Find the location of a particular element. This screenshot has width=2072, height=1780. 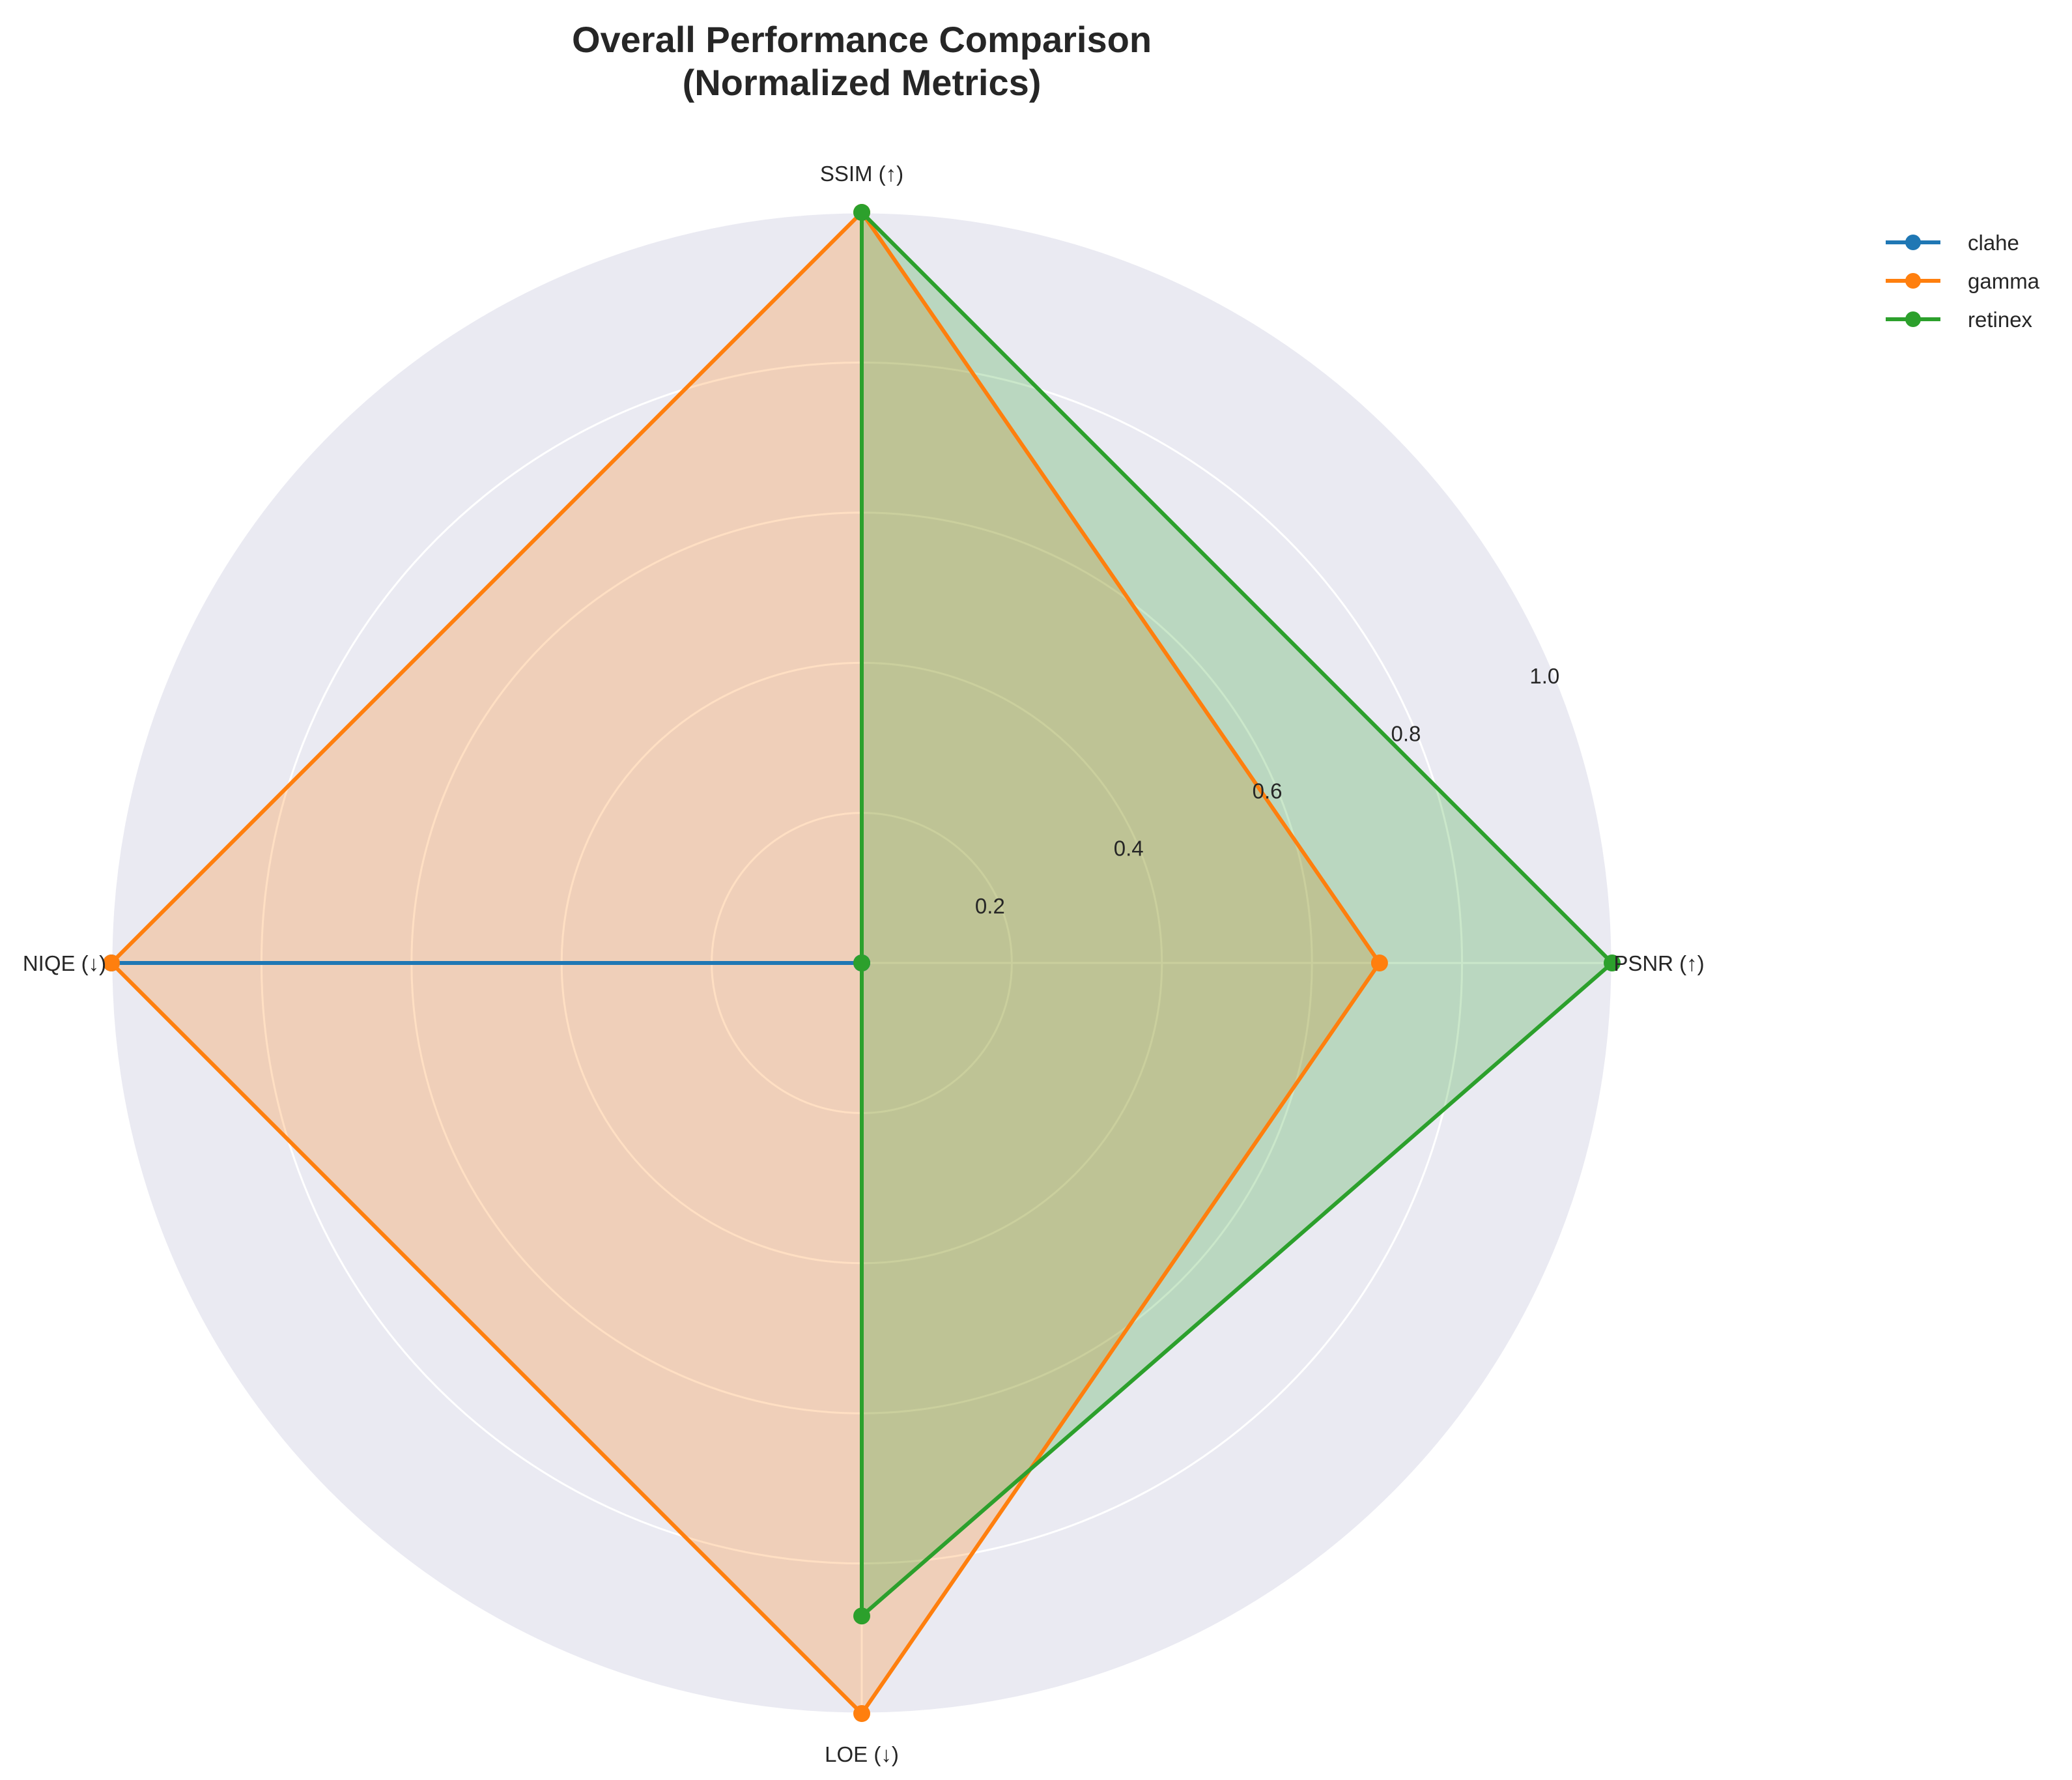

legend-label-retinex: retinex is located at coordinates (2000, 320).